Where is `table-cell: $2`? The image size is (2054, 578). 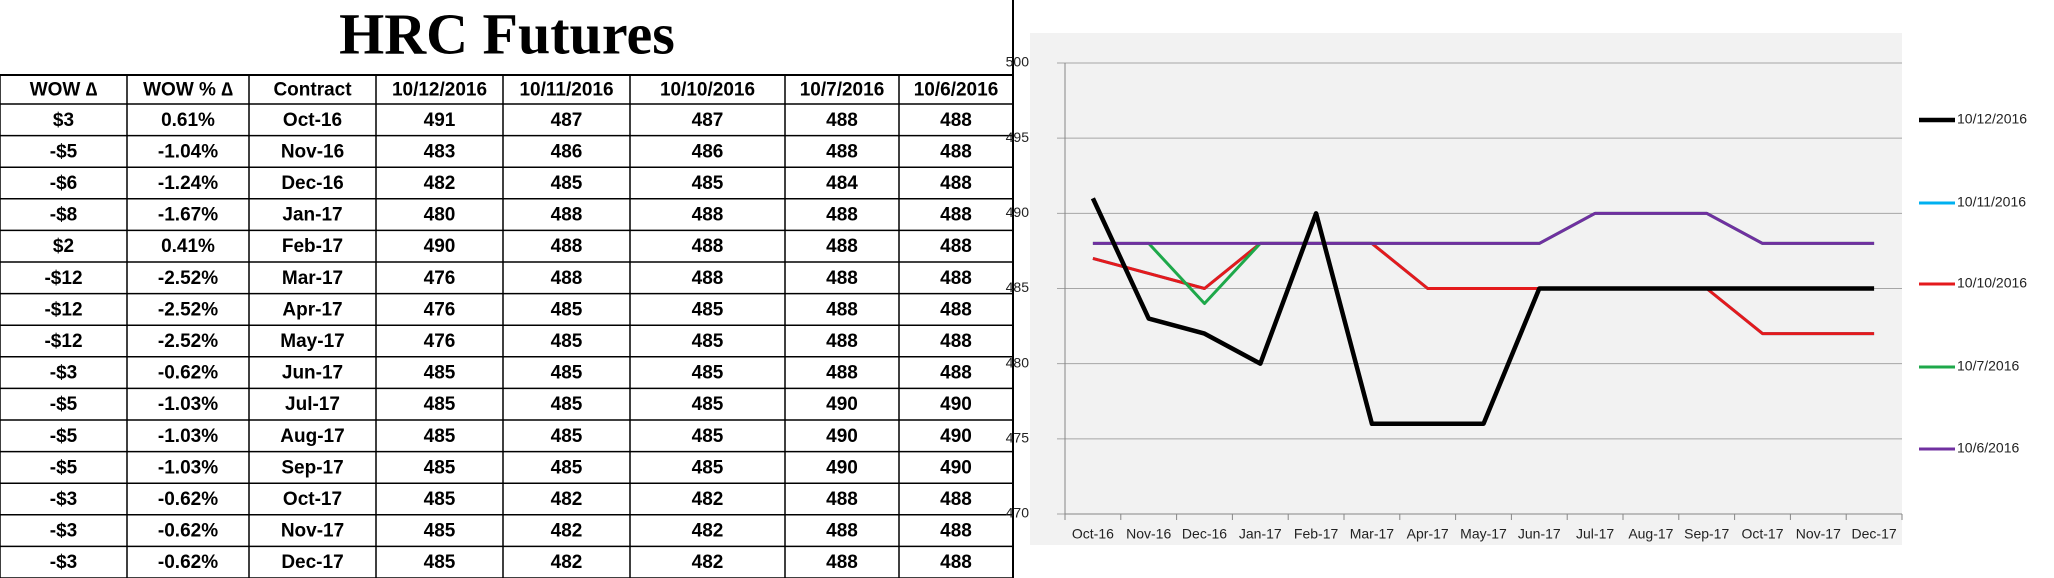
table-cell: $2 is located at coordinates (63, 246).